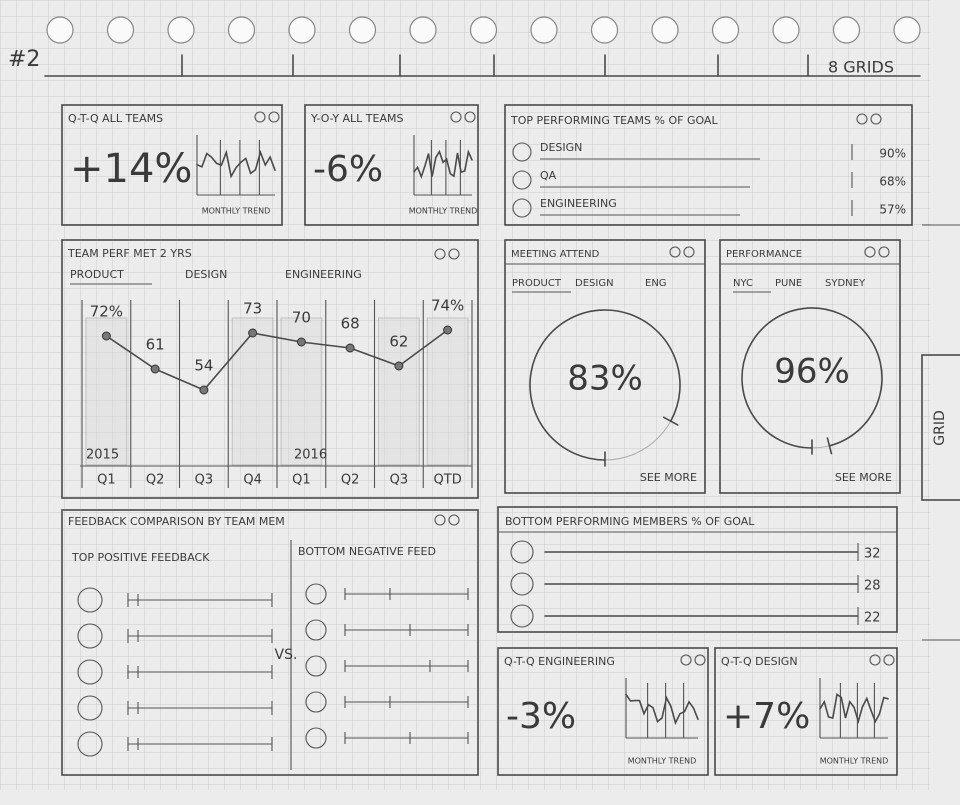  Describe the element at coordinates (788, 283) in the screenshot. I see `tab: PUNE` at that location.